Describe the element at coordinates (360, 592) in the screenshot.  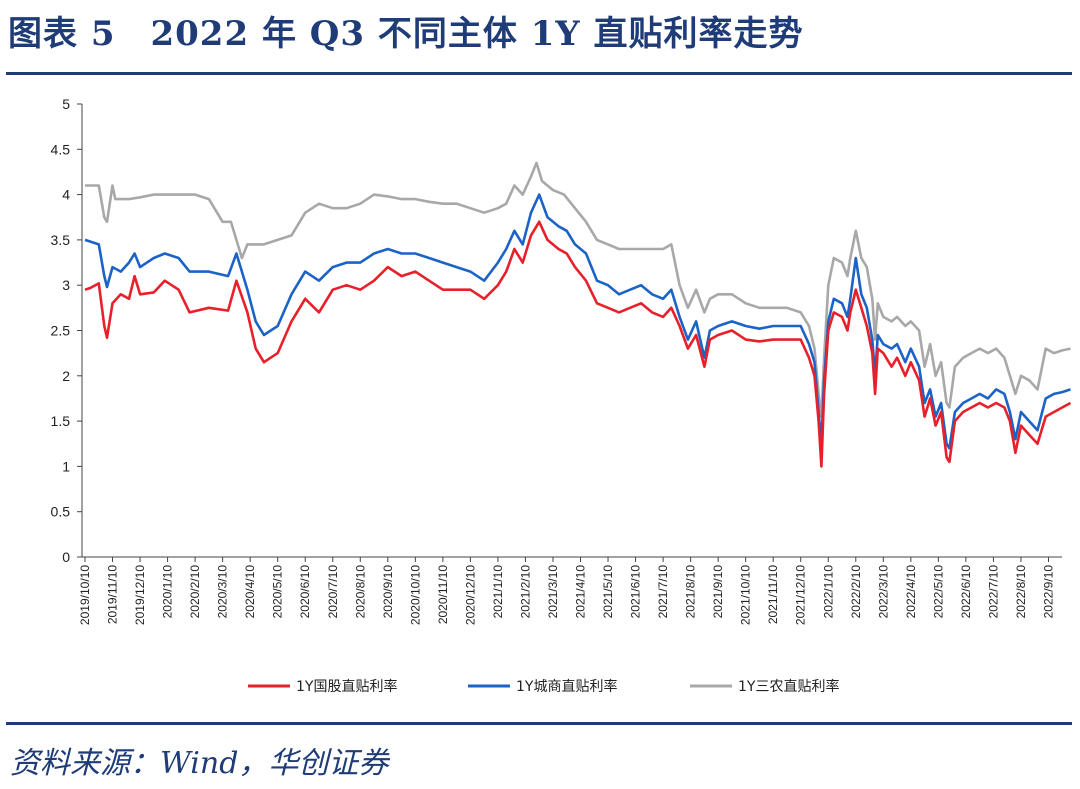
I see `x-tick-label: 2020/8/10` at that location.